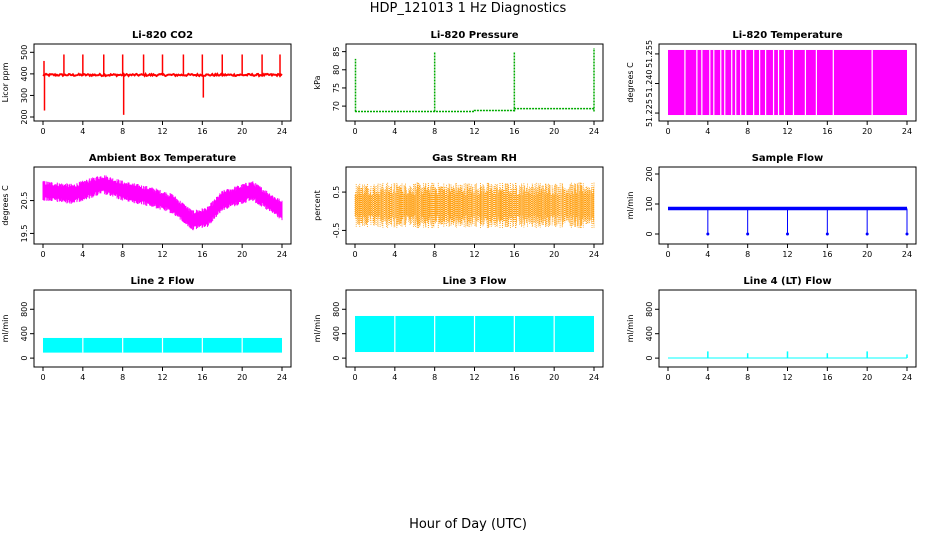 The height and width of the screenshot is (540, 936). I want to click on y-tick-label: 500, so click(24, 52).